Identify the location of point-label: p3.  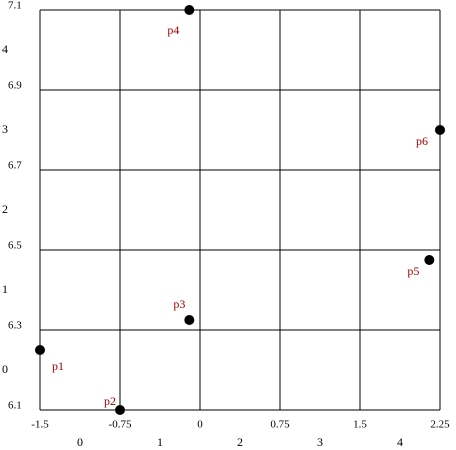
(179, 304).